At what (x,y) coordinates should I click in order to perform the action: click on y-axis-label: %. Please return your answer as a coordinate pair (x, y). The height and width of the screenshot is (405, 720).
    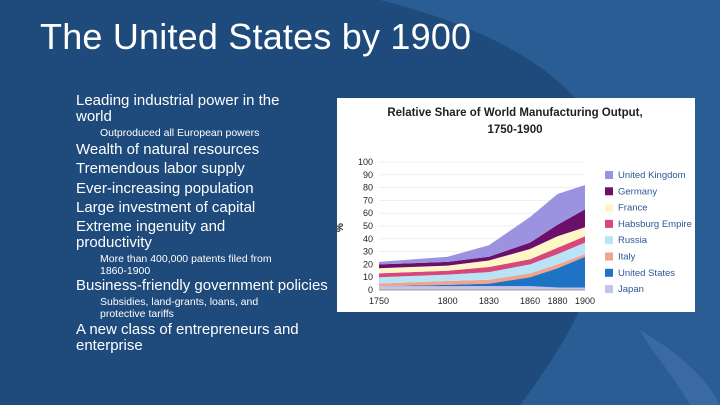
    Looking at the image, I should click on (341, 227).